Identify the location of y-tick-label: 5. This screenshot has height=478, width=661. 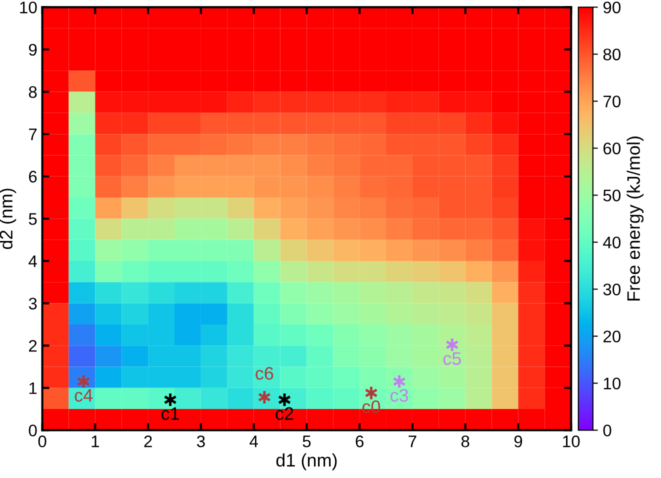
(32, 219).